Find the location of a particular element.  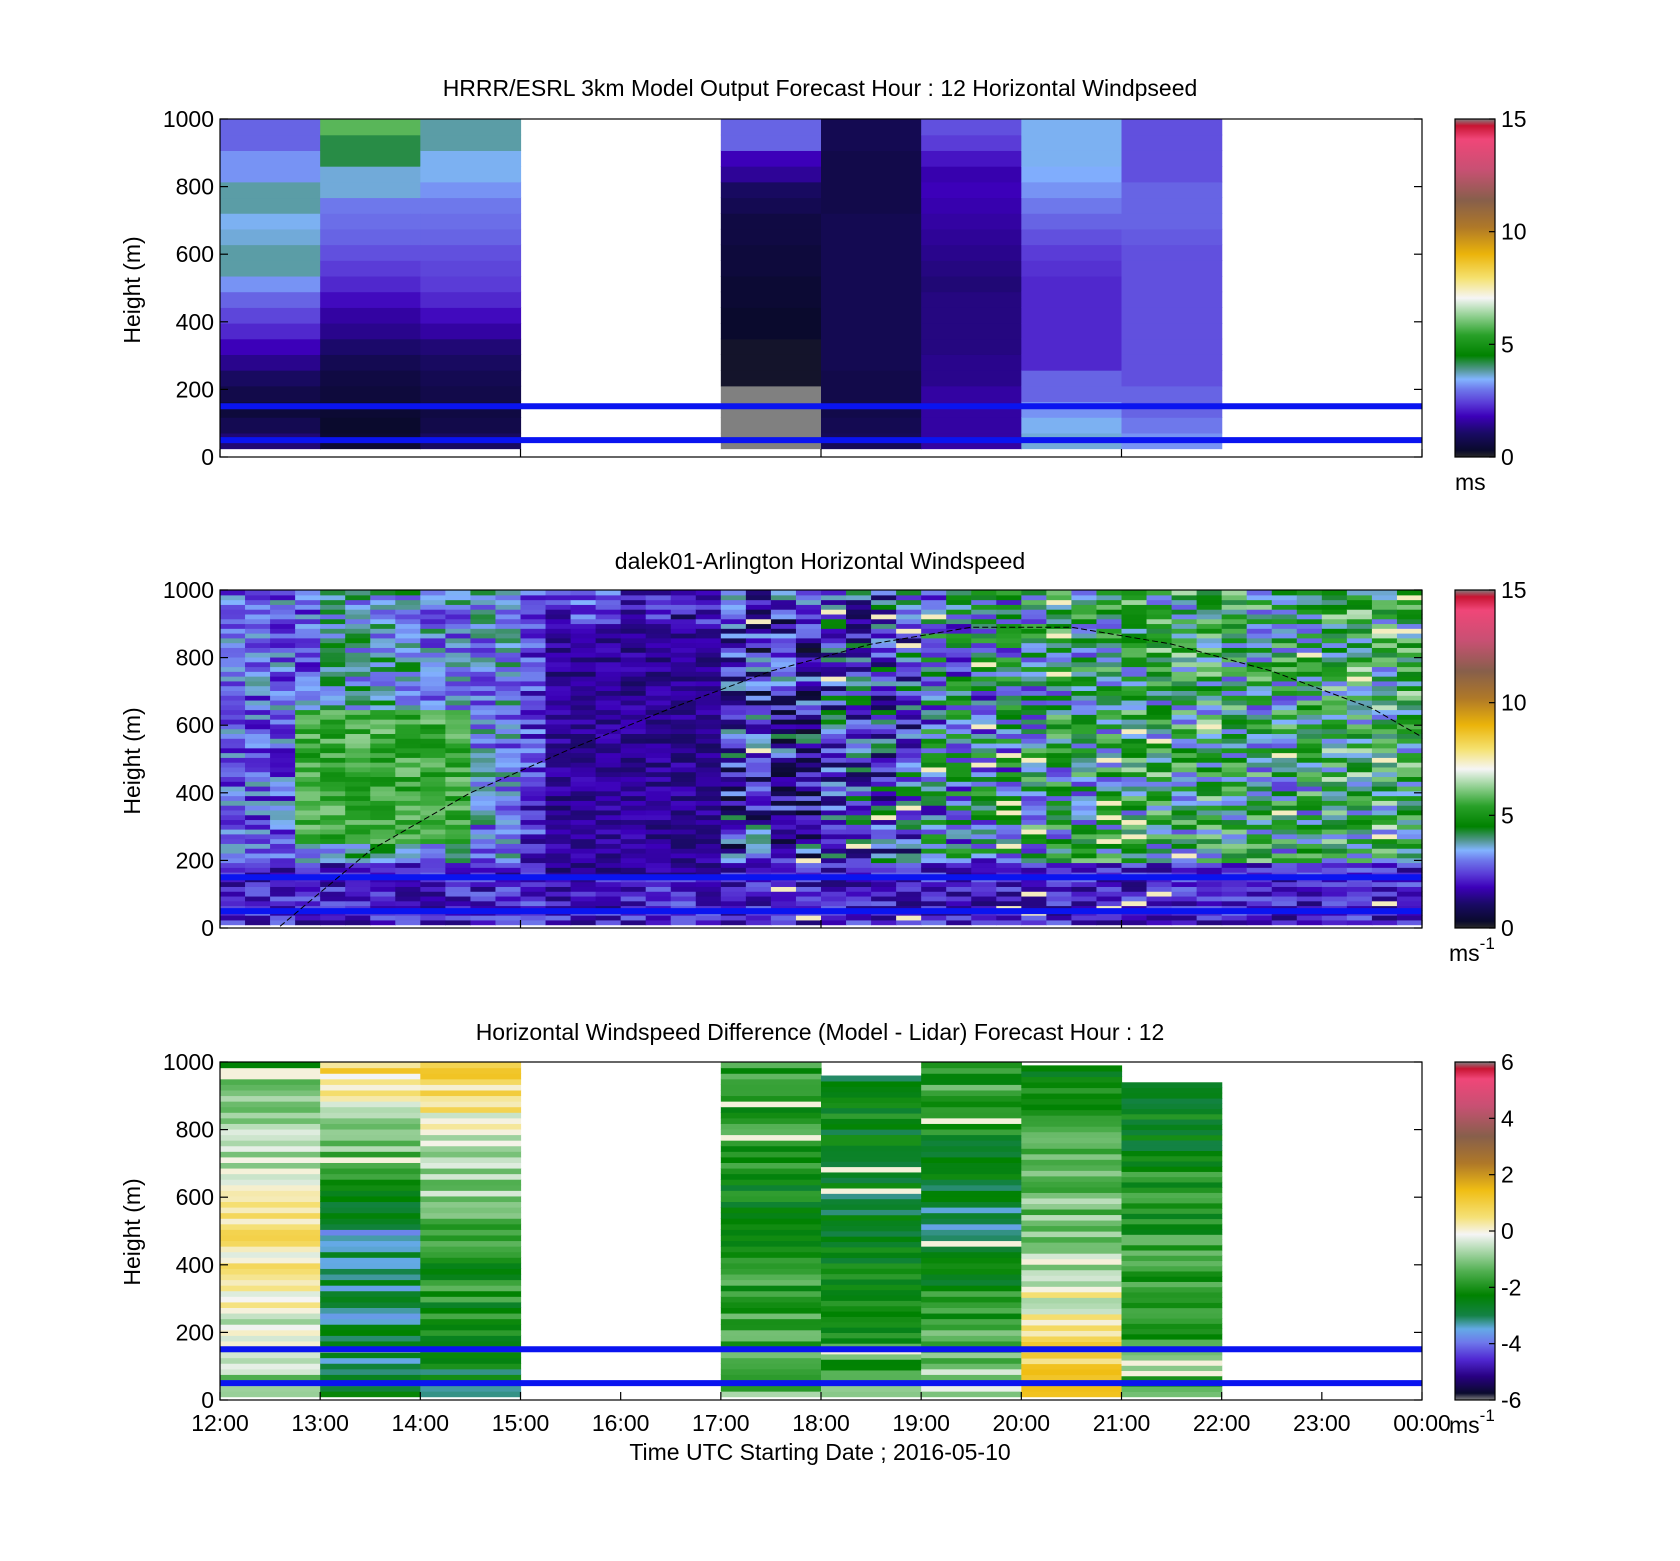

colorbar-tick-label: -2 is located at coordinates (1511, 1287).